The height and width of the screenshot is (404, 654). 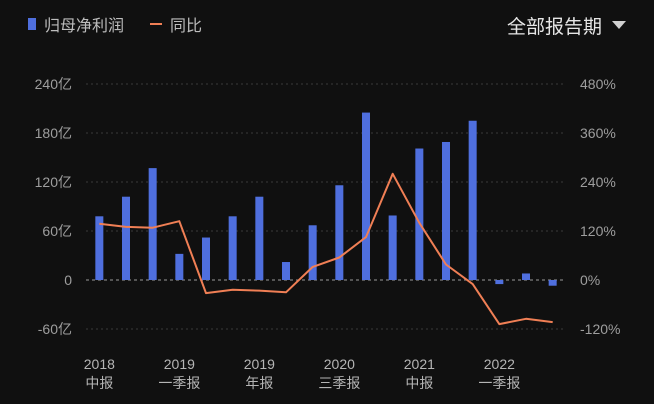 What do you see at coordinates (53, 133) in the screenshot?
I see `y-left-tick-label: 180亿` at bounding box center [53, 133].